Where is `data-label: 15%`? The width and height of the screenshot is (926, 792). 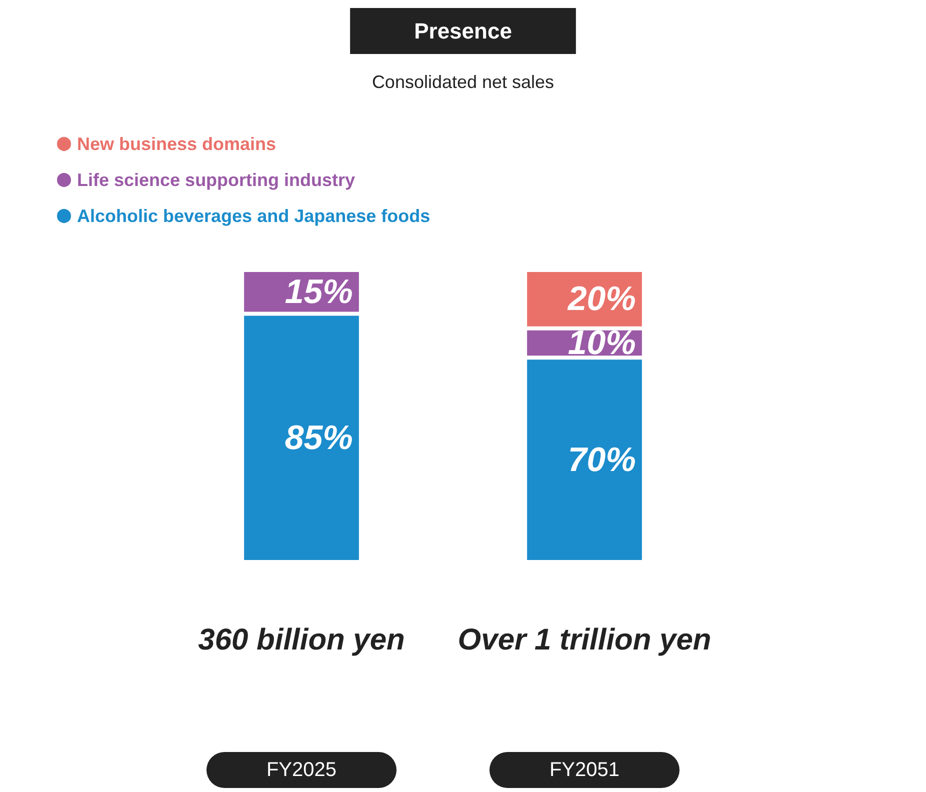 data-label: 15% is located at coordinates (318, 291).